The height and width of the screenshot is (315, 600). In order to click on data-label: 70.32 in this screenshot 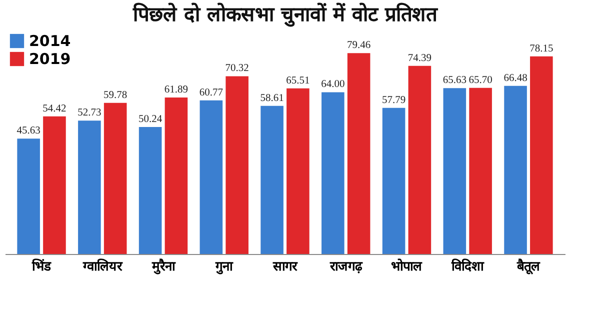, I will do `click(237, 68)`.